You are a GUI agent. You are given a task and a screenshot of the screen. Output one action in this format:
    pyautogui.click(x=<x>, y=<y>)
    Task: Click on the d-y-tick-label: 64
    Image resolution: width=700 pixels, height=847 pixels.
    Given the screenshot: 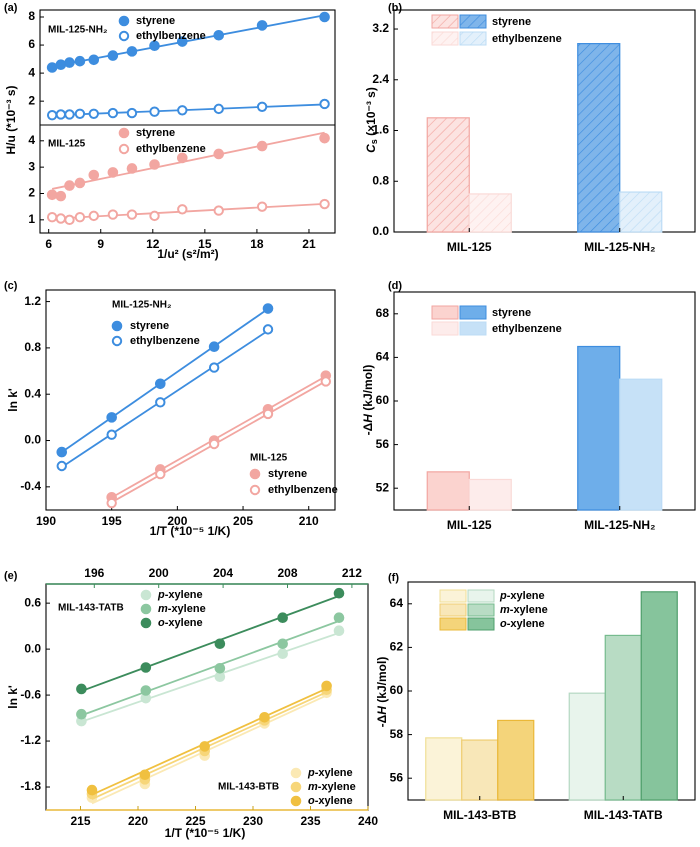 What is the action you would take?
    pyautogui.click(x=383, y=357)
    